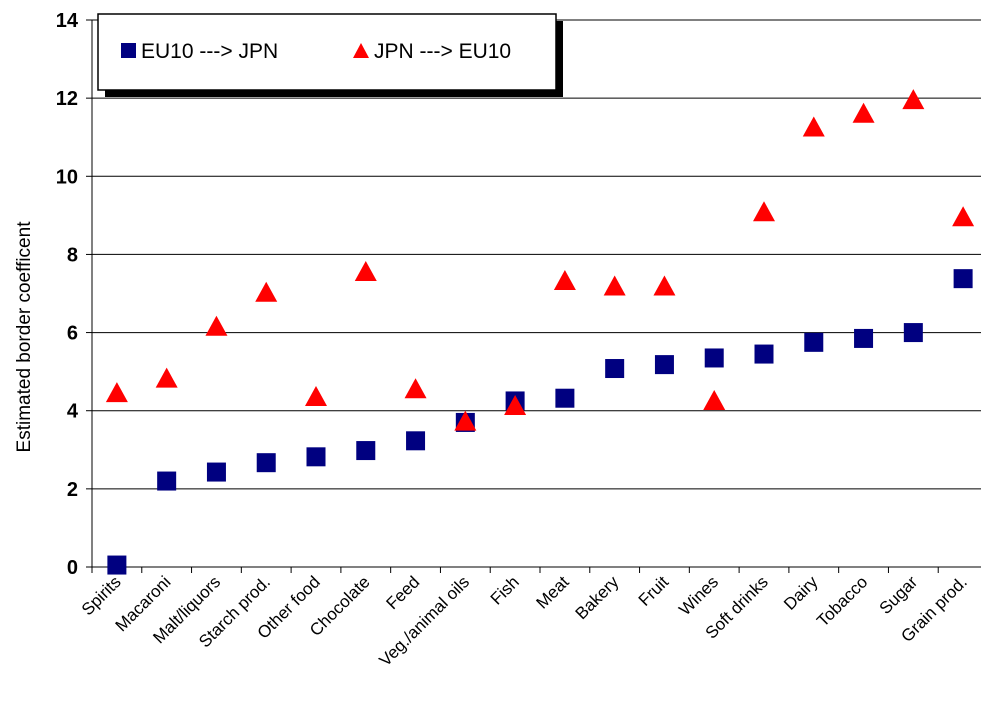  What do you see at coordinates (403, 592) in the screenshot?
I see `x-tick-label: Feed` at bounding box center [403, 592].